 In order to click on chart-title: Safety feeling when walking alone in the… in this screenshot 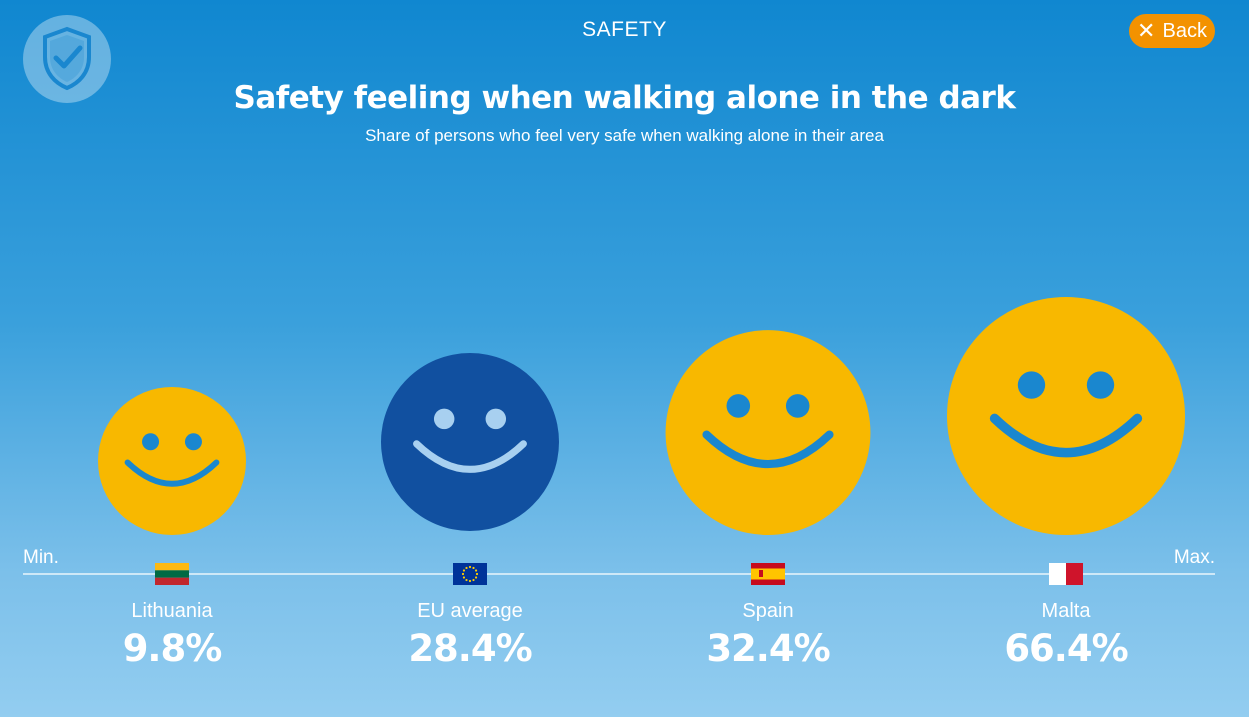, I will do `click(624, 98)`.